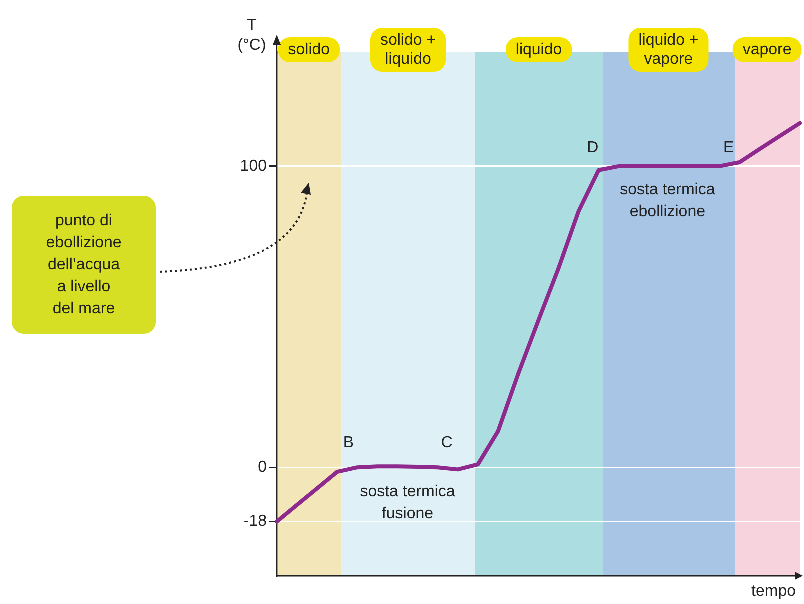 Image resolution: width=804 pixels, height=604 pixels. Describe the element at coordinates (348, 443) in the screenshot. I see `annotation: B` at that location.